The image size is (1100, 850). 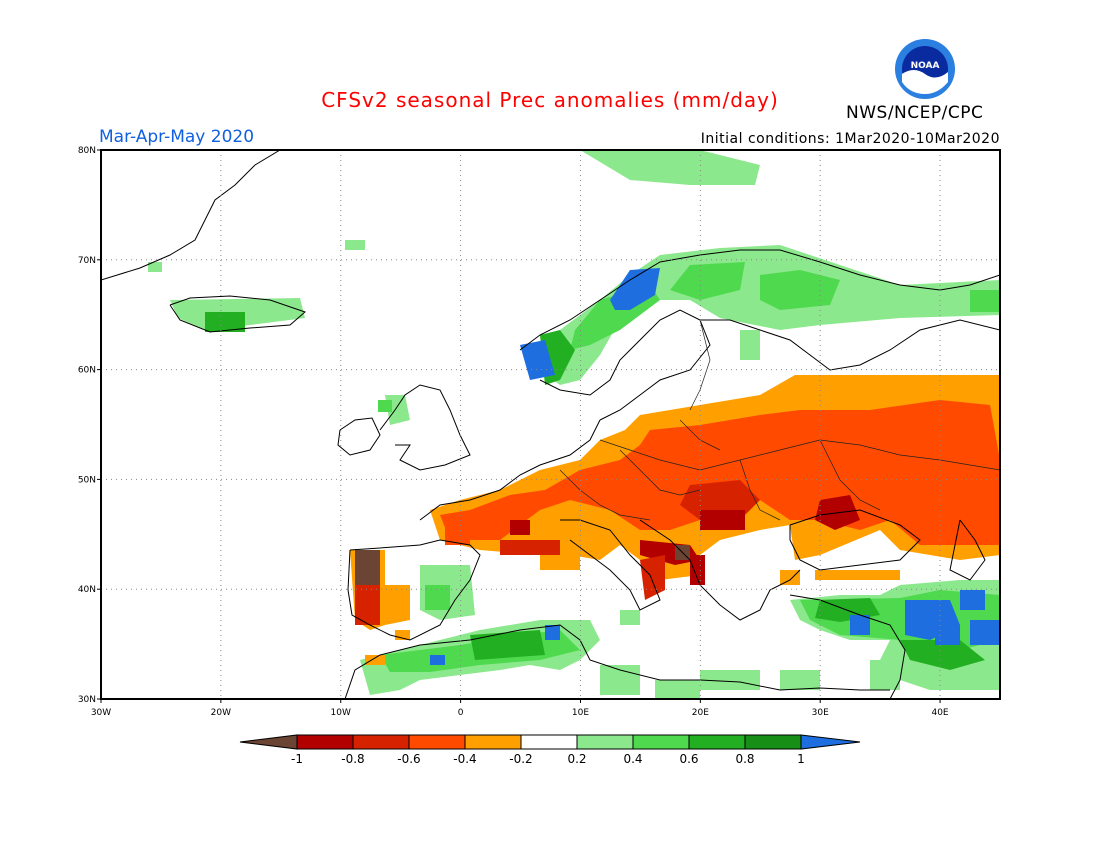 What do you see at coordinates (101, 713) in the screenshot?
I see `lon-label: 30W` at bounding box center [101, 713].